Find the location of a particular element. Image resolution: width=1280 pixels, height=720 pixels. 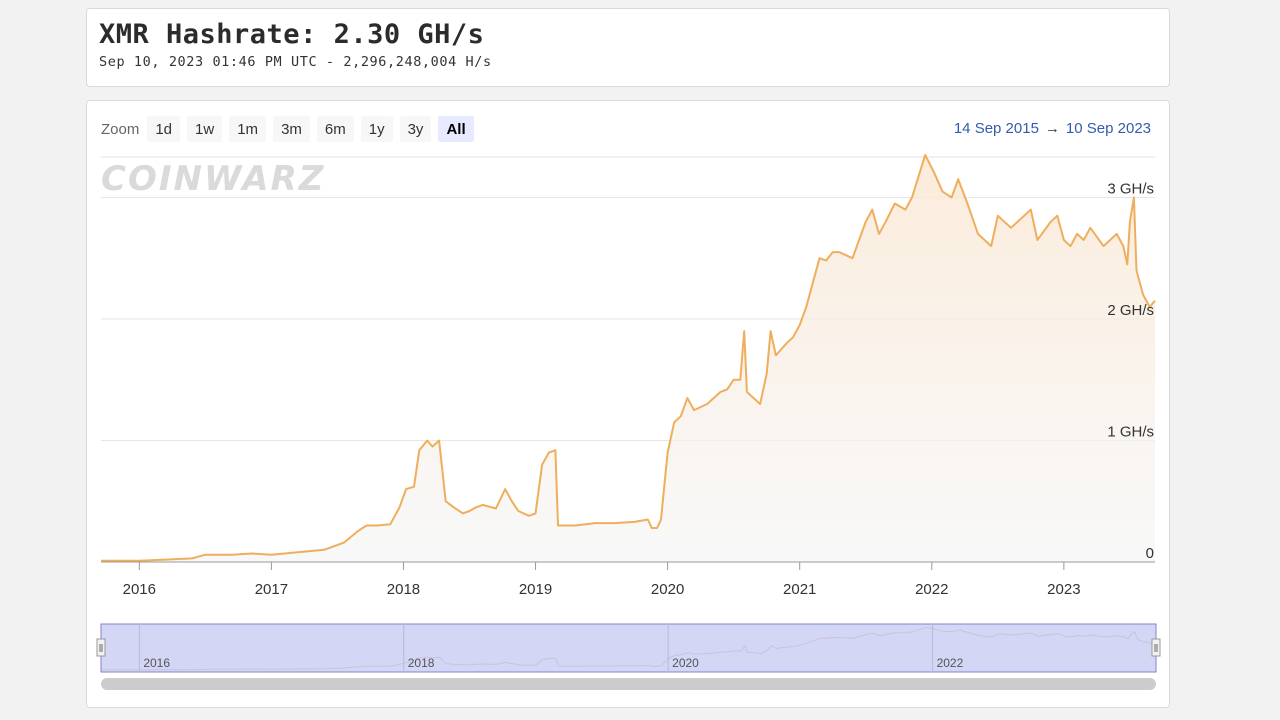

navigator-tick-label: 2022 is located at coordinates (950, 663).